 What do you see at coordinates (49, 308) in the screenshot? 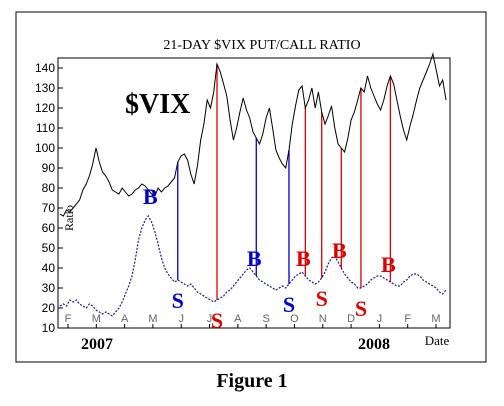
I see `y-tick-label: 20` at bounding box center [49, 308].